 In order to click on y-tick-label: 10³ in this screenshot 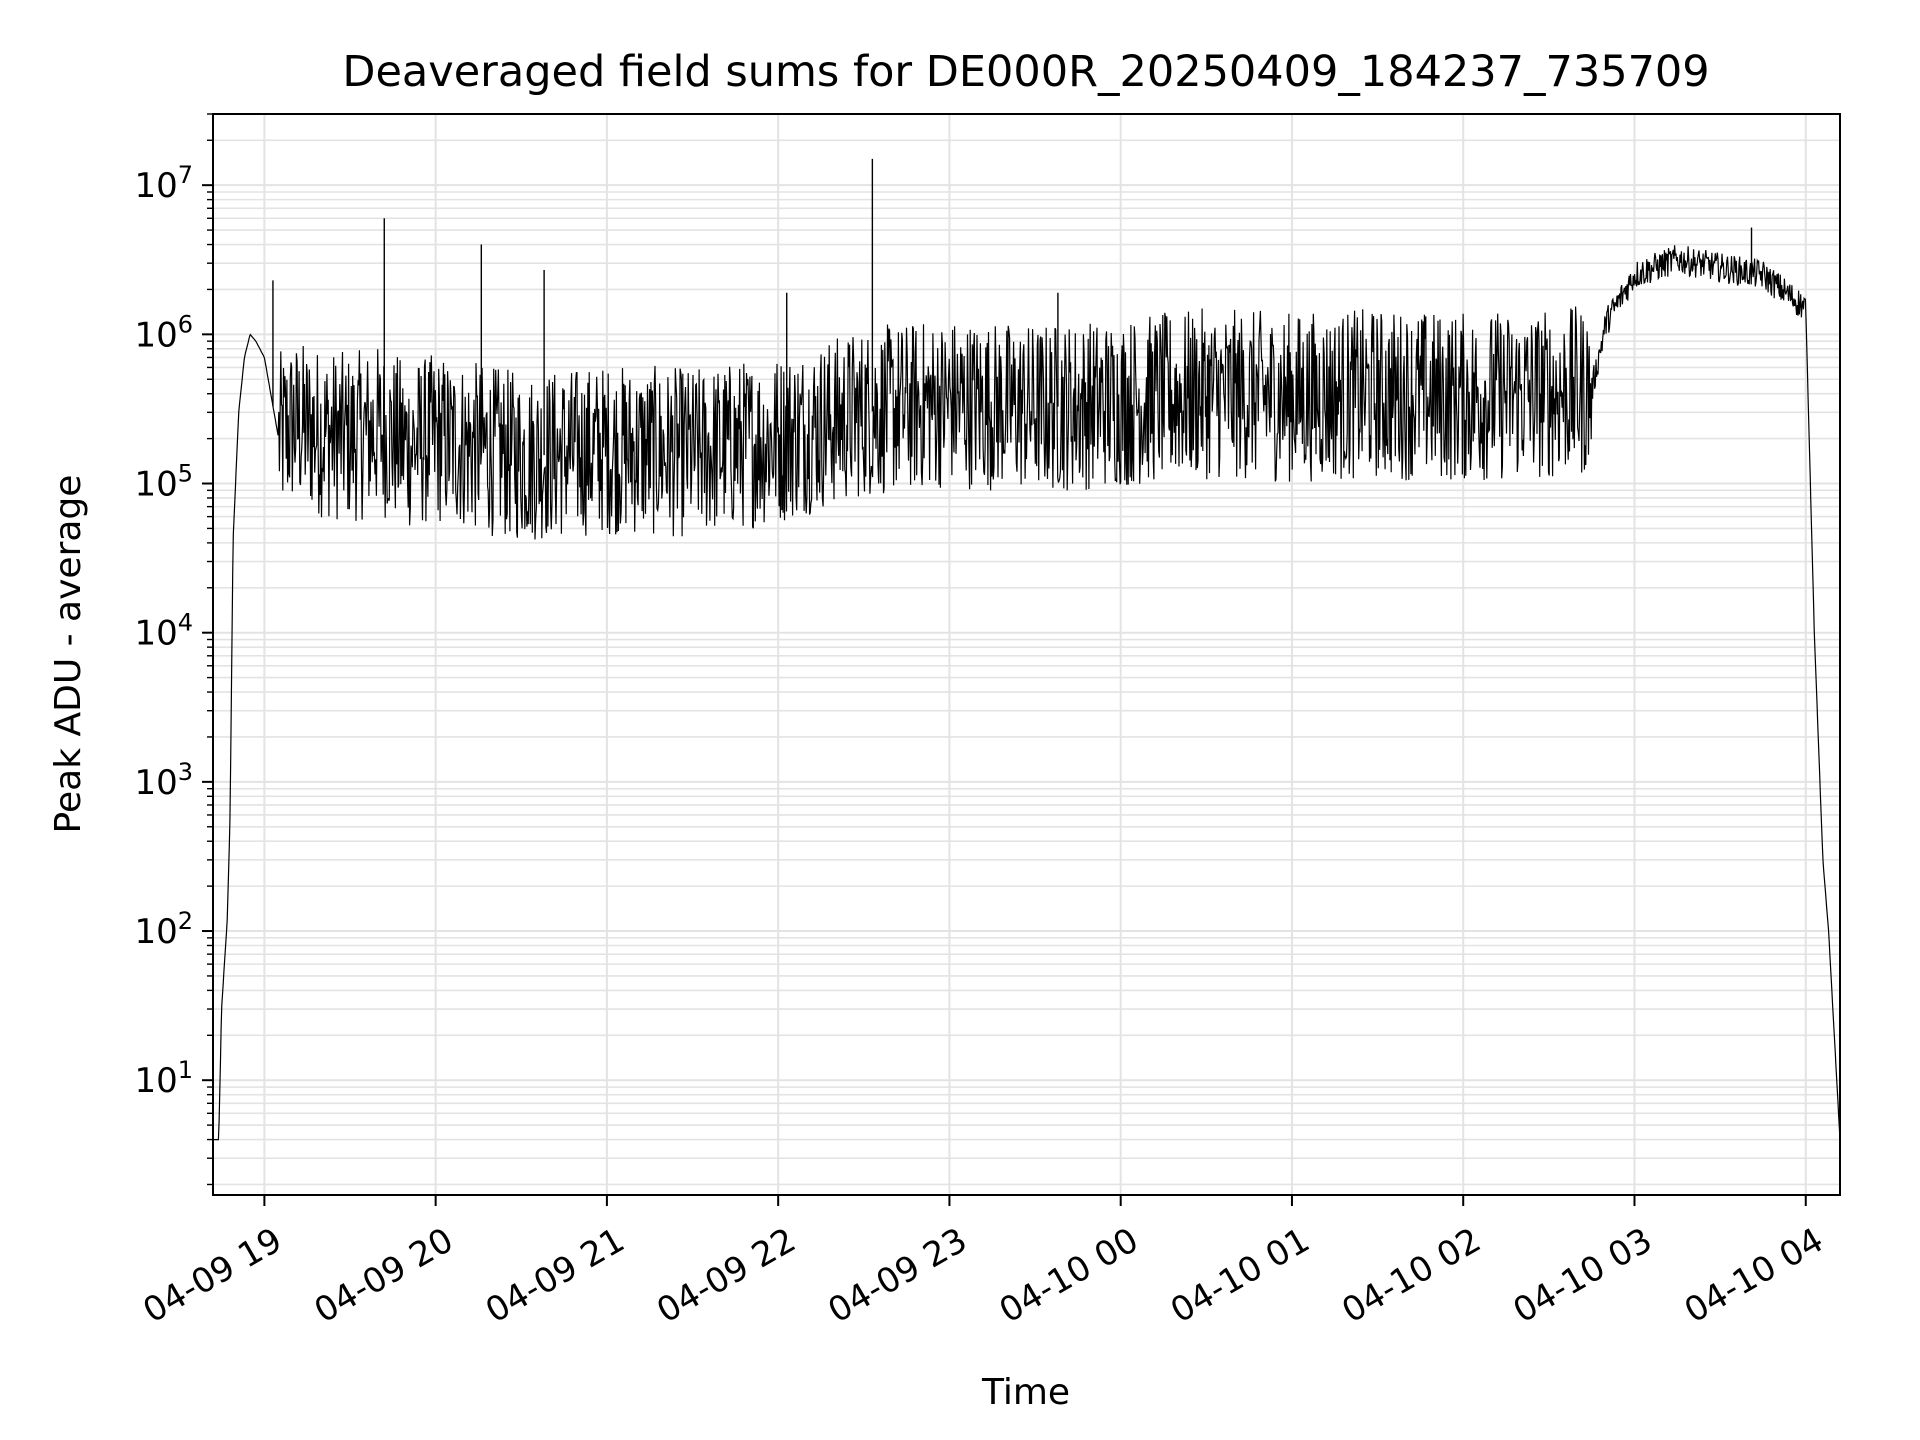, I will do `click(163, 780)`.